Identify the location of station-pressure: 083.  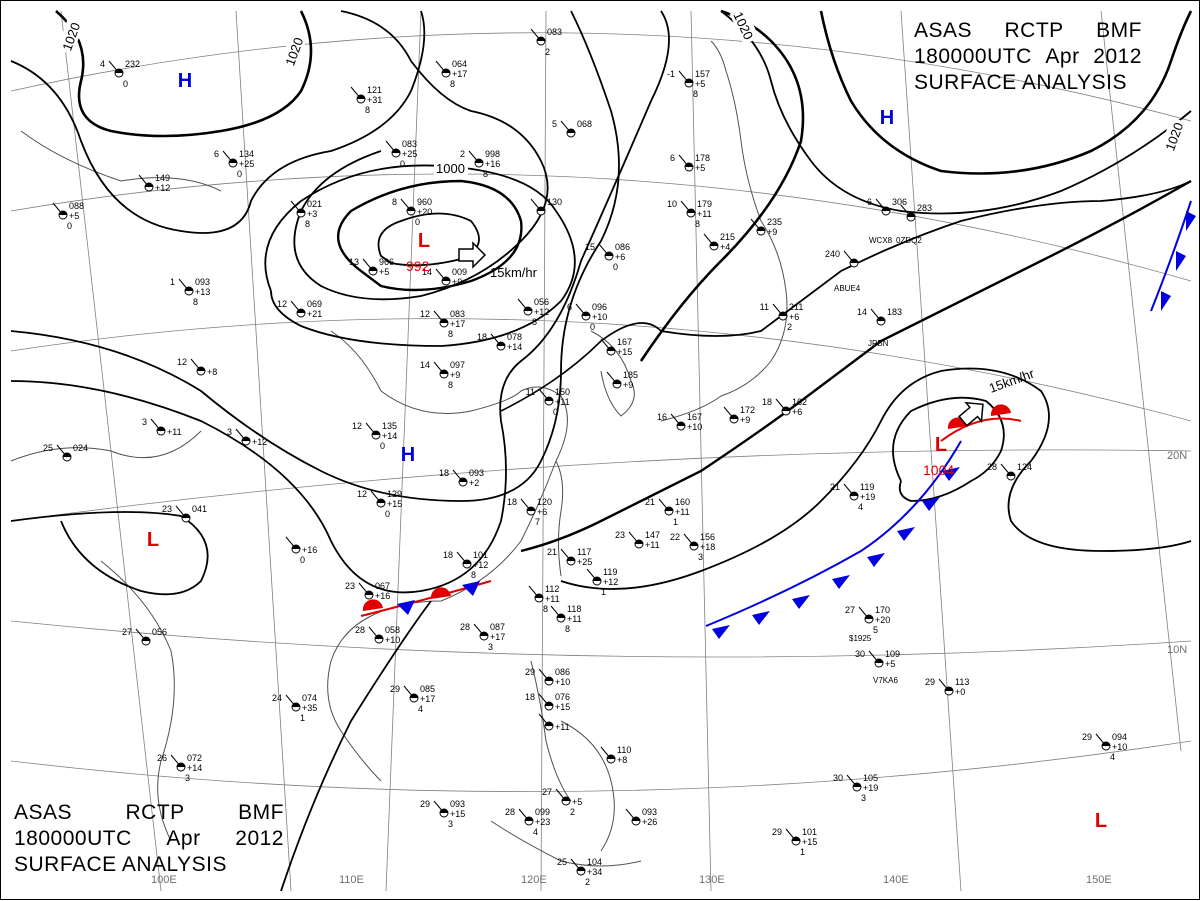
(409, 144).